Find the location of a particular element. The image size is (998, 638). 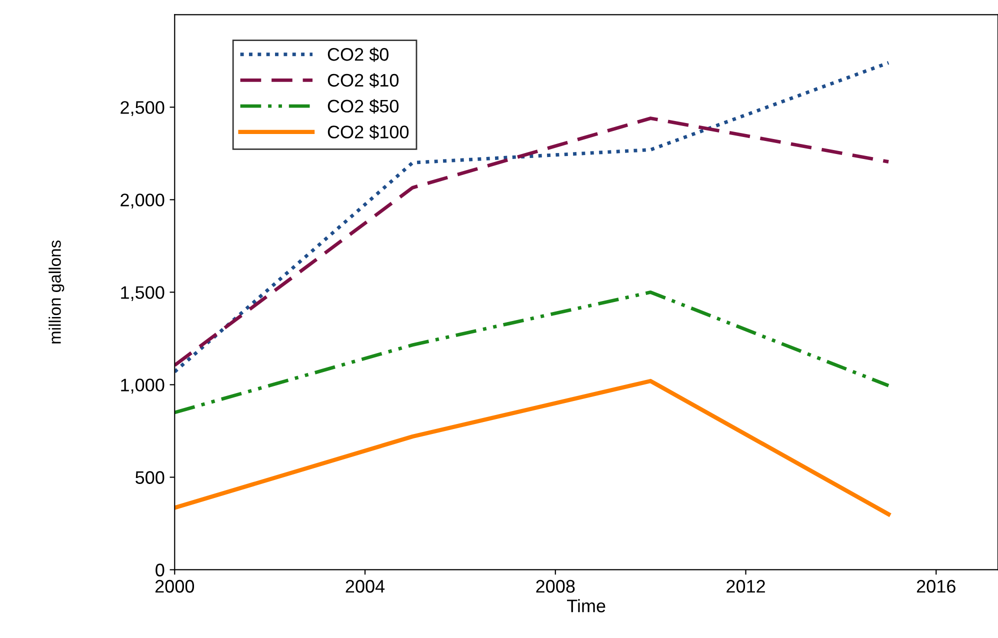

y-tick-label: 1,000 is located at coordinates (142, 386).